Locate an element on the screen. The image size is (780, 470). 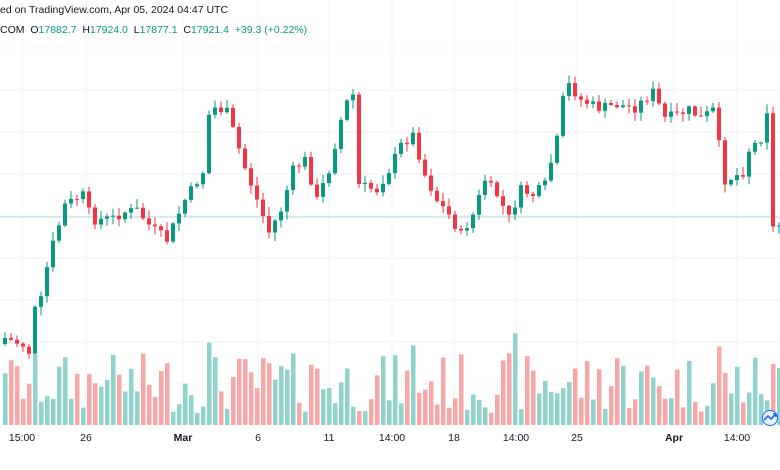
change-value: +39.3 (+0.22%) is located at coordinates (271, 30).